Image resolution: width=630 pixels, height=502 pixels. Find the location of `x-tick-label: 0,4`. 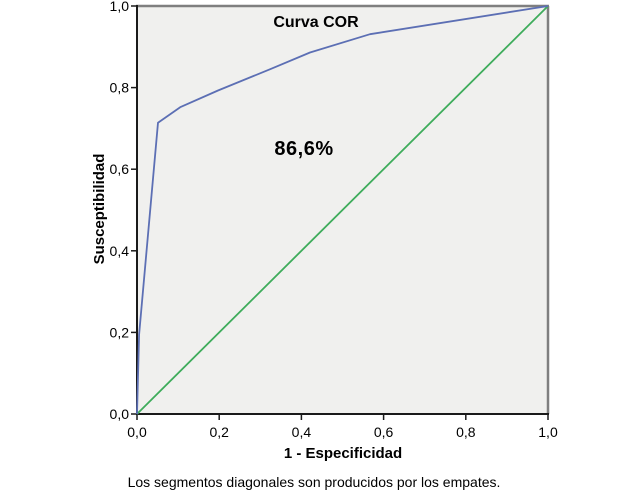

x-tick-label: 0,4 is located at coordinates (302, 432).